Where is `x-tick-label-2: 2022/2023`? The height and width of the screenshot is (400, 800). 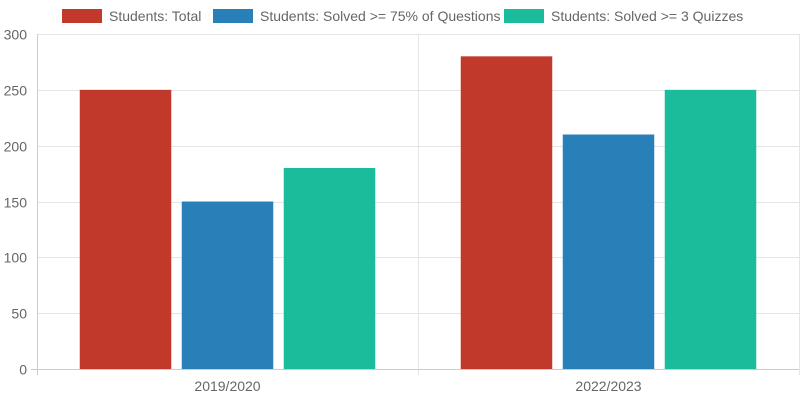 x-tick-label-2: 2022/2023 is located at coordinates (608, 386).